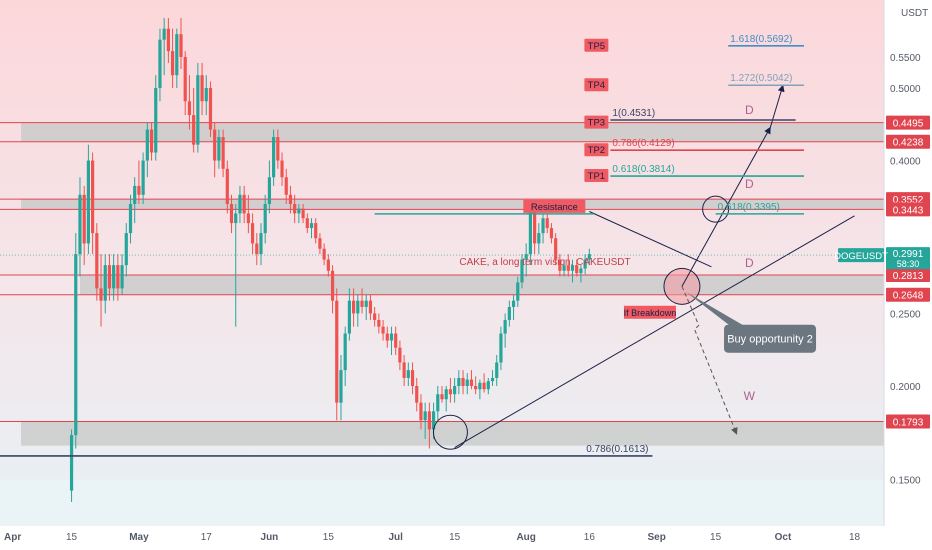  What do you see at coordinates (716, 537) in the screenshot?
I see `x-tick-11: 15` at bounding box center [716, 537].